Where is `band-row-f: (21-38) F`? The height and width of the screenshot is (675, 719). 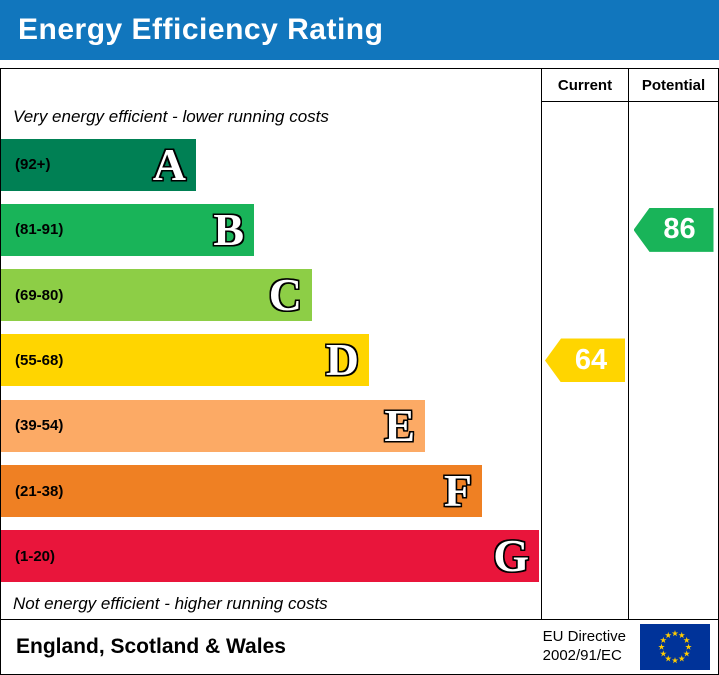 band-row-f: (21-38) F is located at coordinates (359, 491).